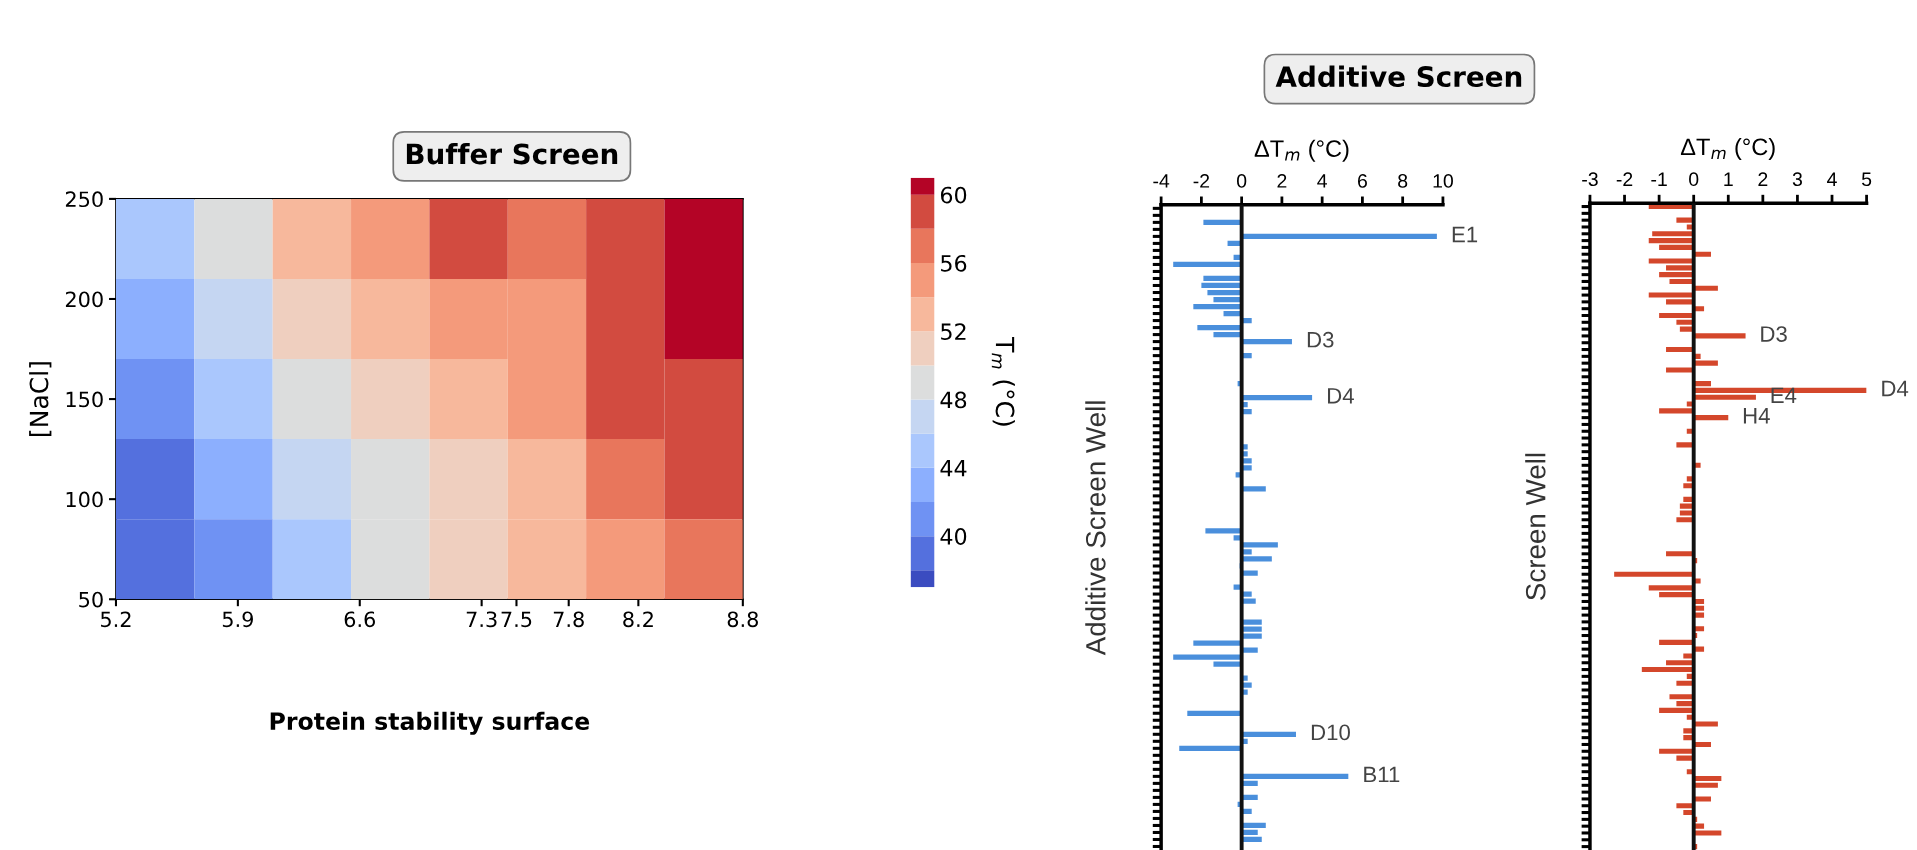 The image size is (1917, 850). What do you see at coordinates (1866, 179) in the screenshot?
I see `x-tick-label: 5` at bounding box center [1866, 179].